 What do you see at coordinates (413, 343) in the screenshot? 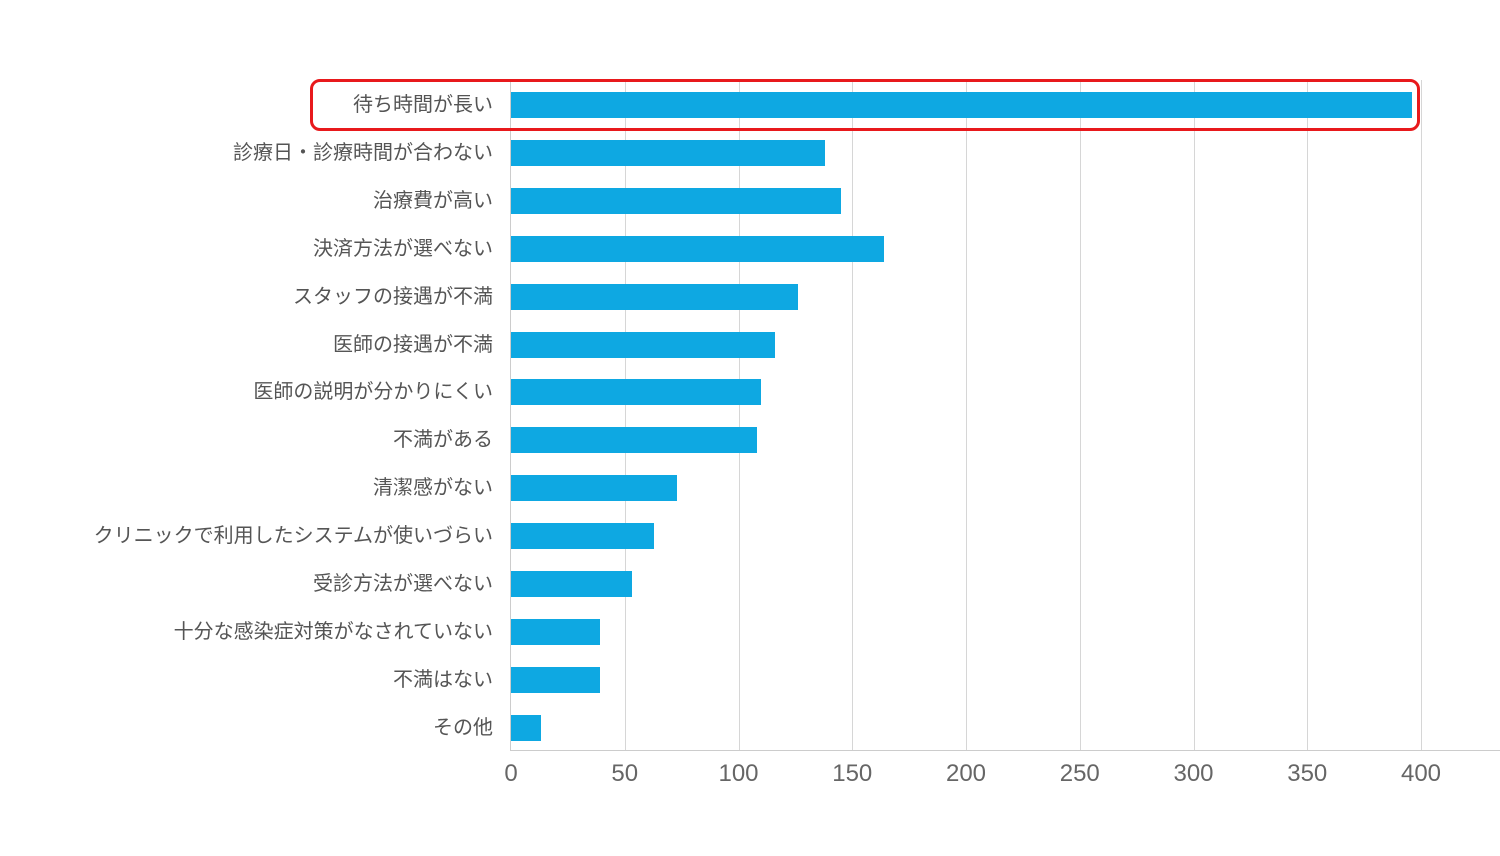
I see `category-label: 医師の接遇が不満` at bounding box center [413, 343].